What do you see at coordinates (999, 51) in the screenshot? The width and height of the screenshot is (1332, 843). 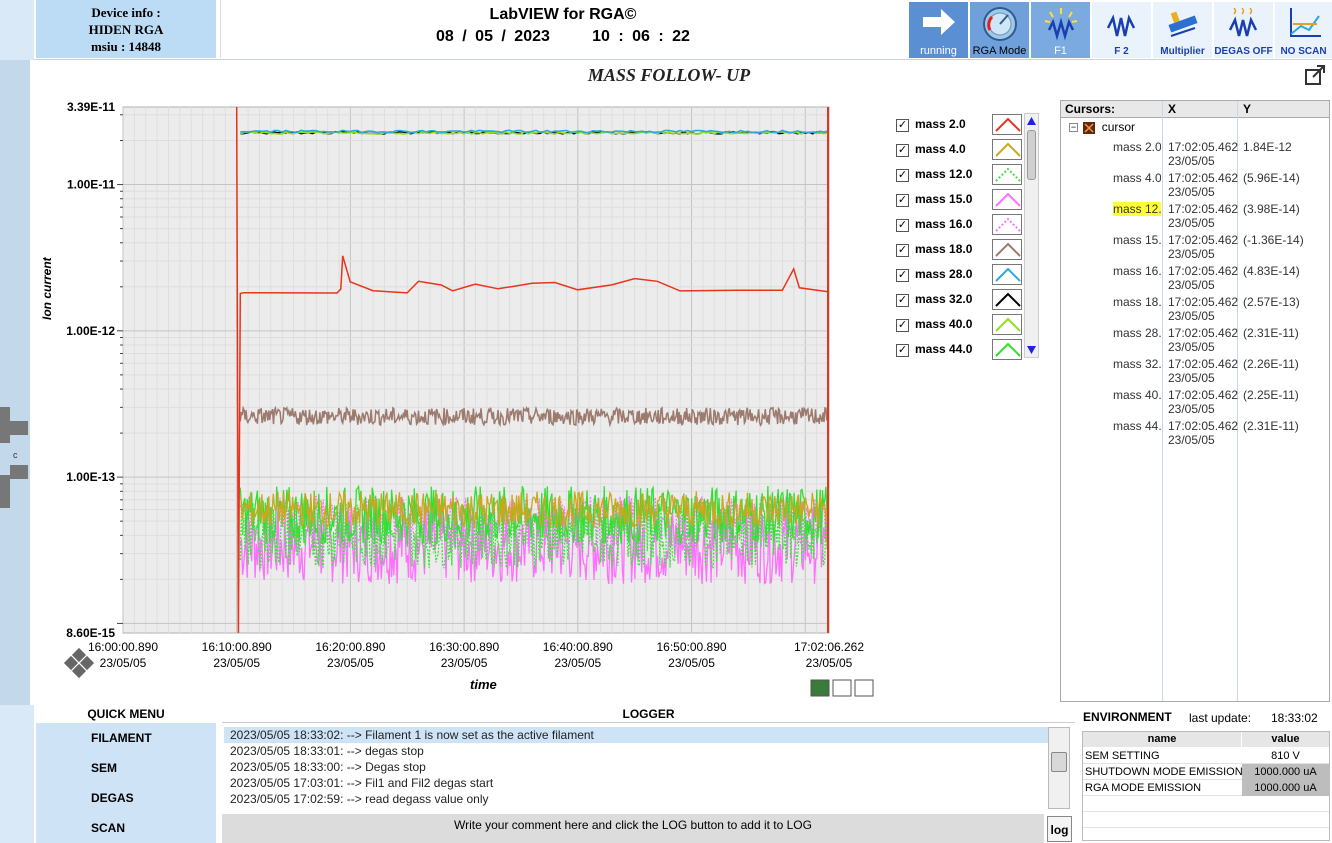 I see `rga-mode-label: RGA Mode` at bounding box center [999, 51].